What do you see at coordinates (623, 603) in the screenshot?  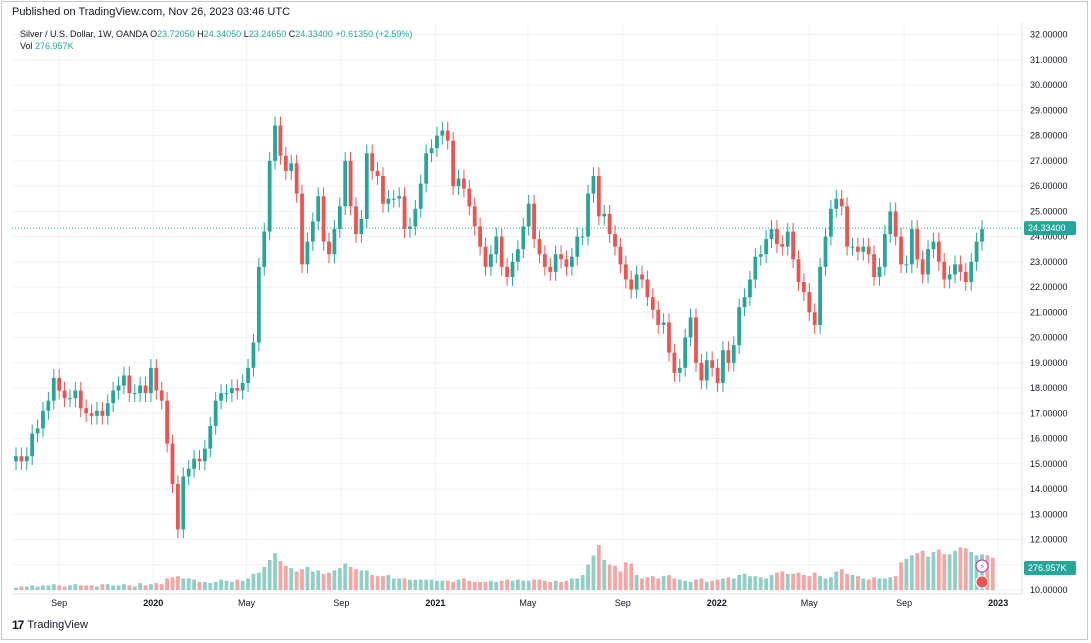 I see `x-tick-label: Sep` at bounding box center [623, 603].